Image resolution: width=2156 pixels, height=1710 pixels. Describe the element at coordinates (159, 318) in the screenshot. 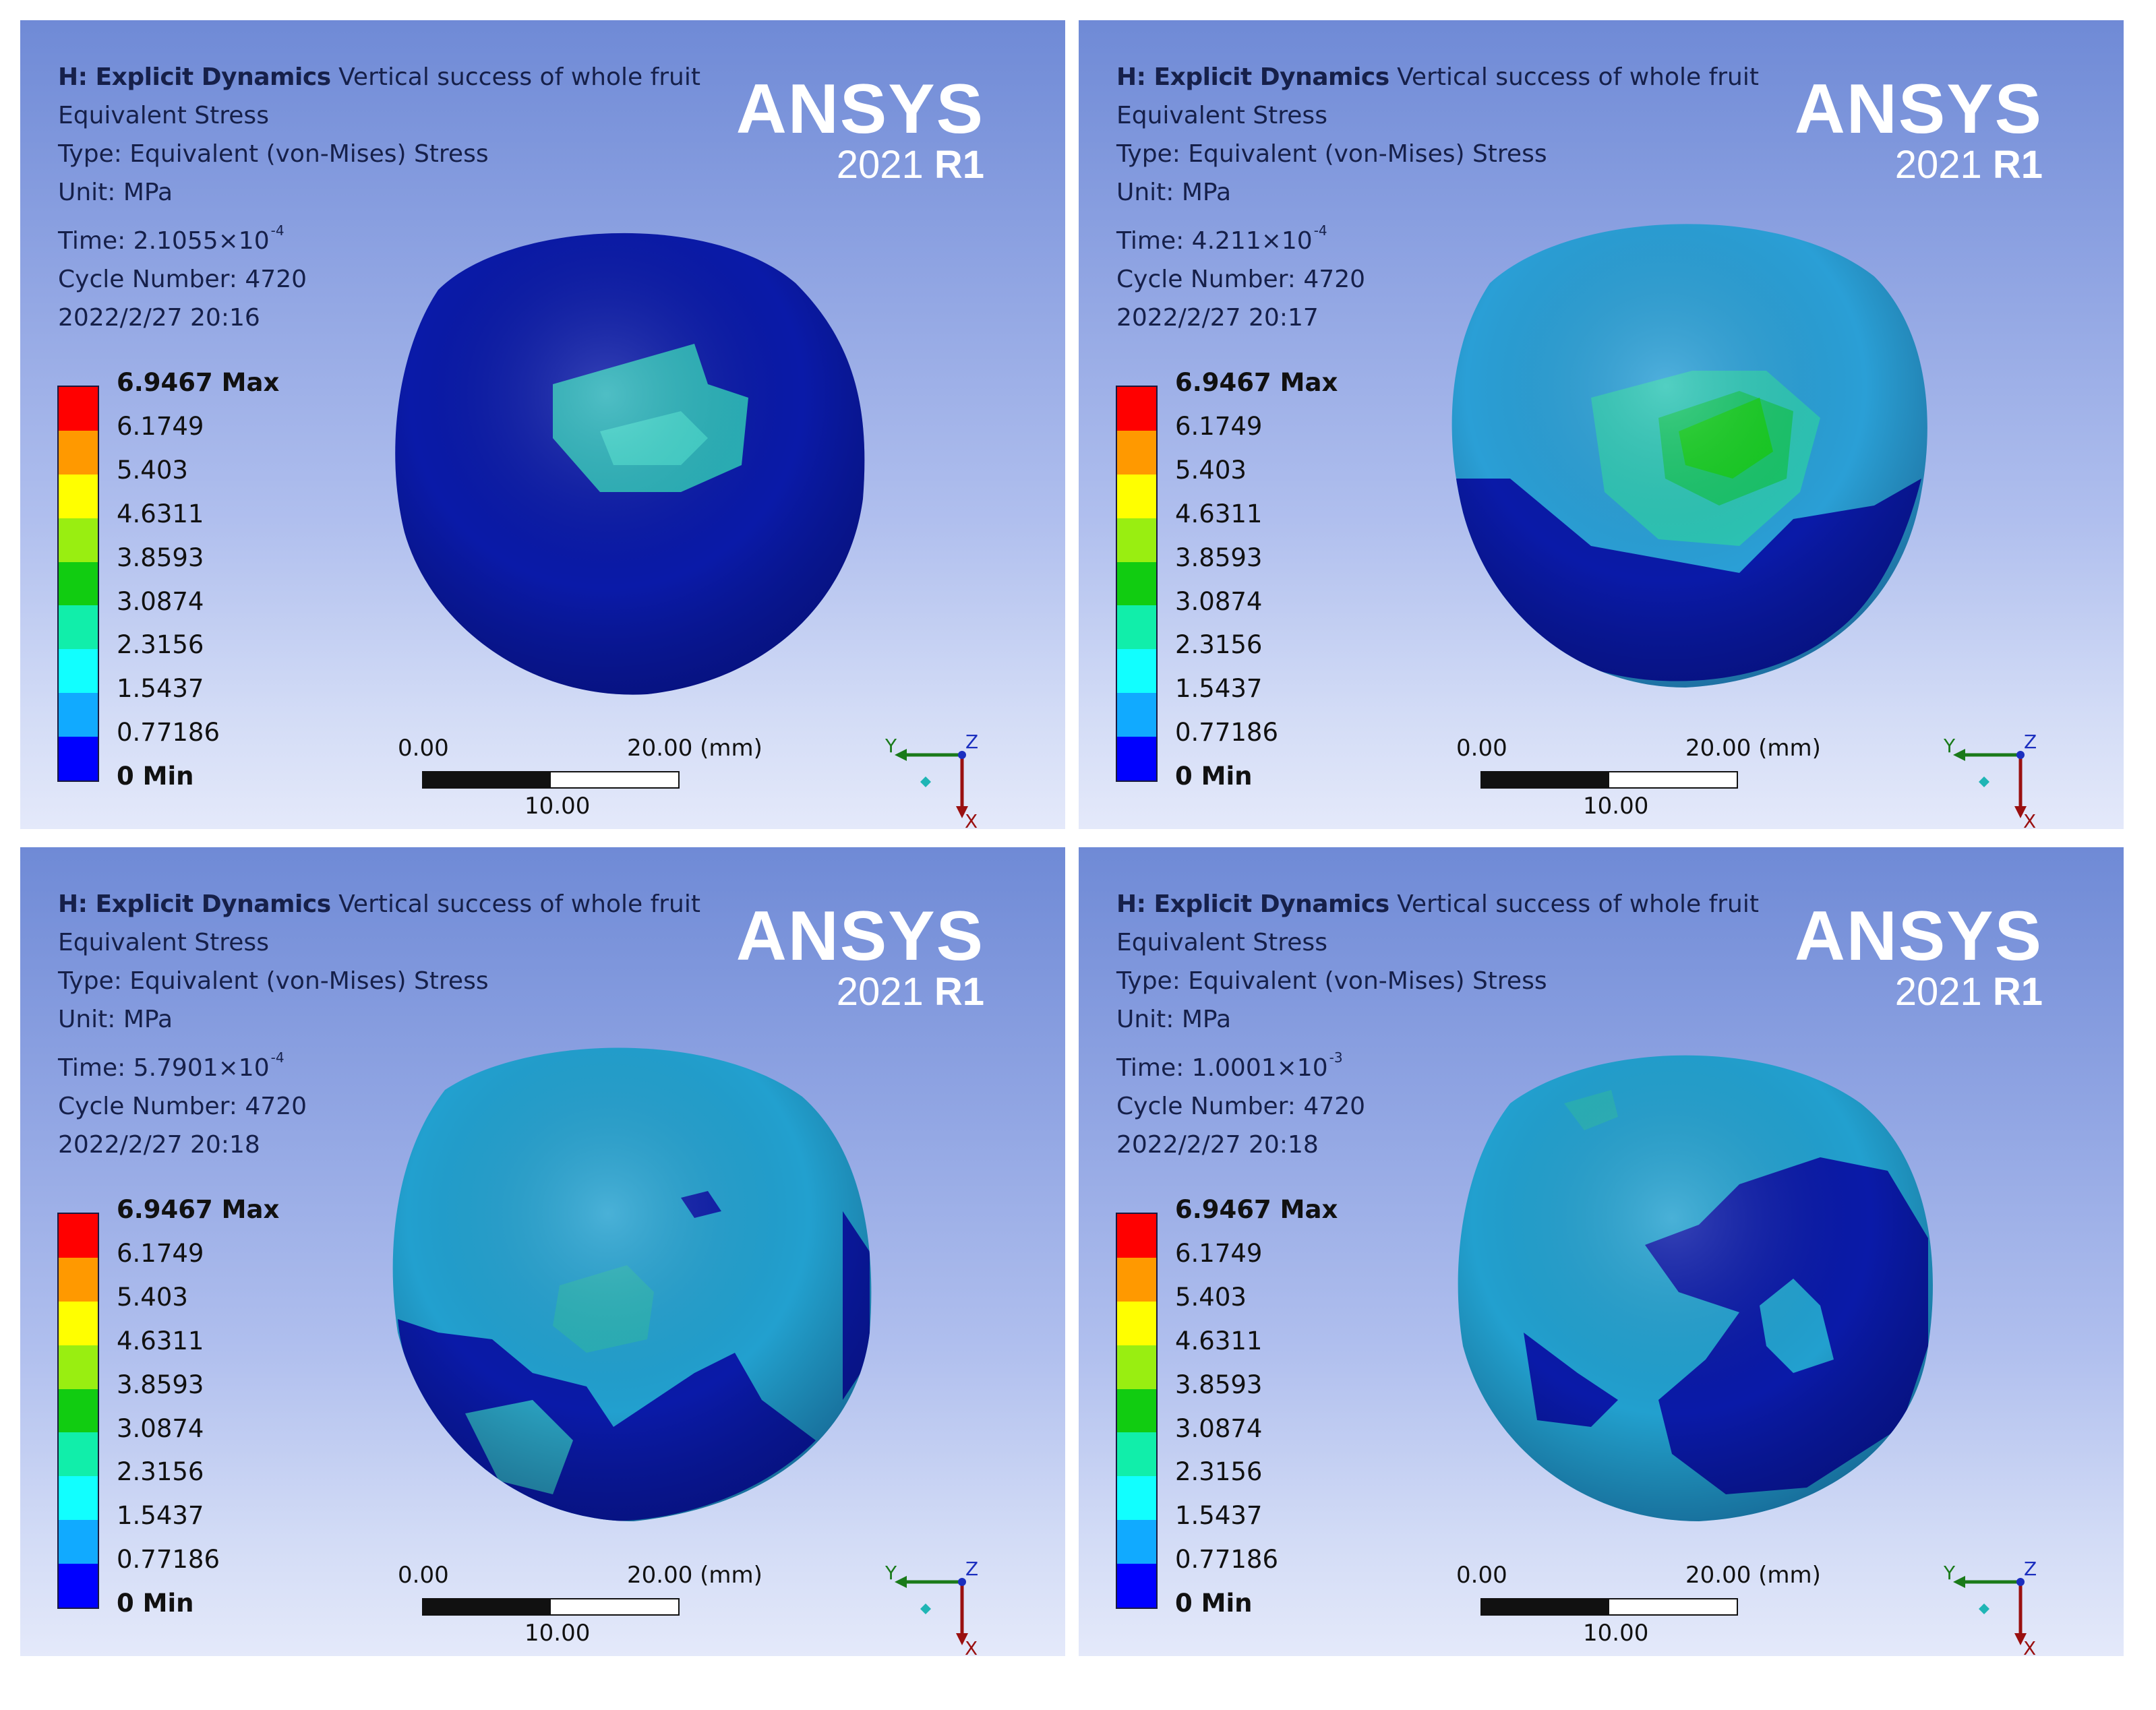

I see `timestamp: 2022/2/27 20:16` at that location.